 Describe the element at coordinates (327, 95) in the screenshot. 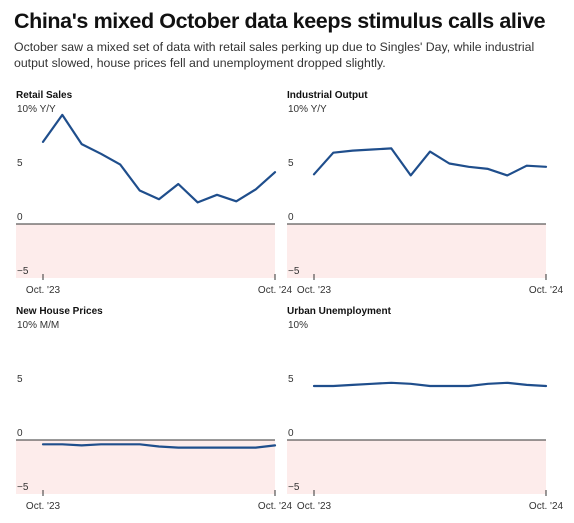

I see `panel-title: Industrial Output` at that location.